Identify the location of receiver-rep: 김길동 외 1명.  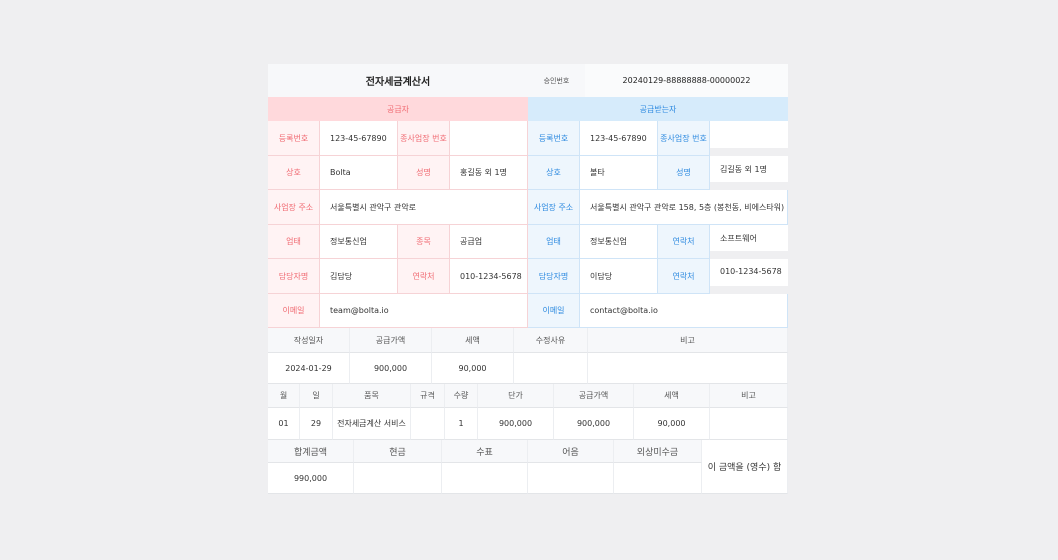
(749, 173).